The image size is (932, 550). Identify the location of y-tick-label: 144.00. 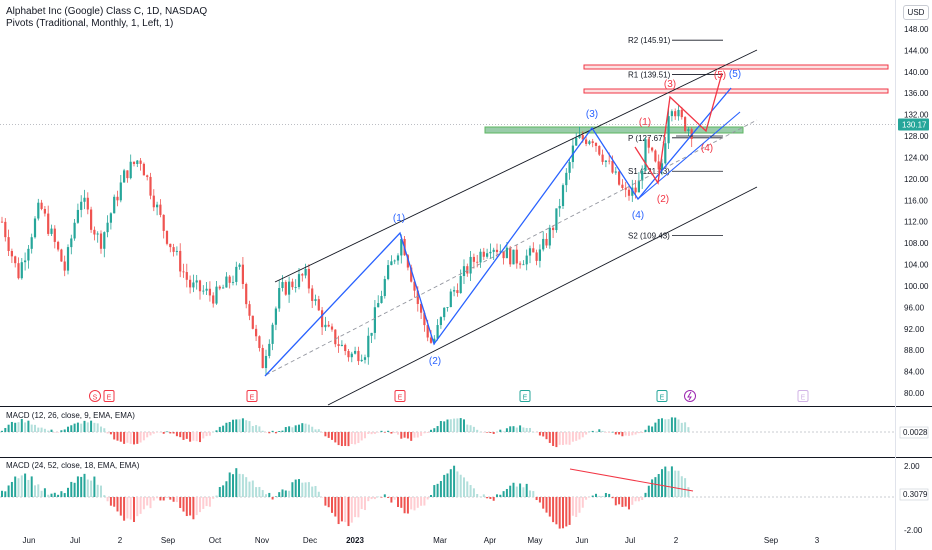
(916, 50).